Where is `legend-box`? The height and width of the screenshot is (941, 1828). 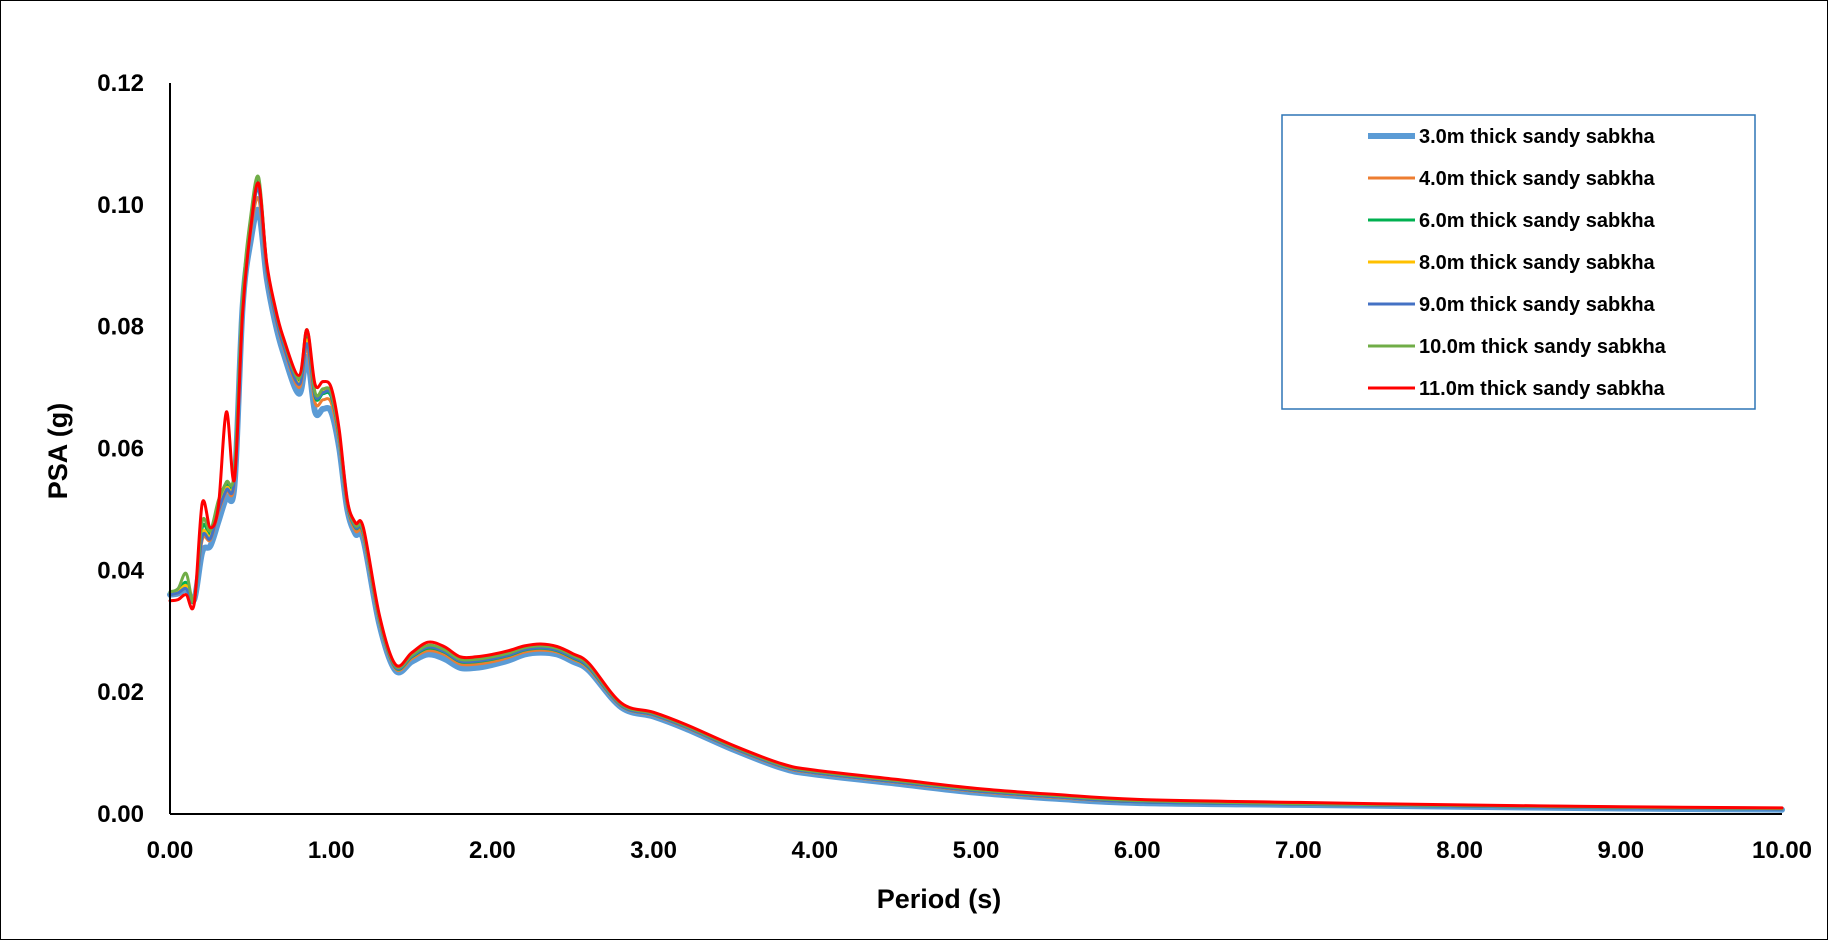 legend-box is located at coordinates (1518, 262).